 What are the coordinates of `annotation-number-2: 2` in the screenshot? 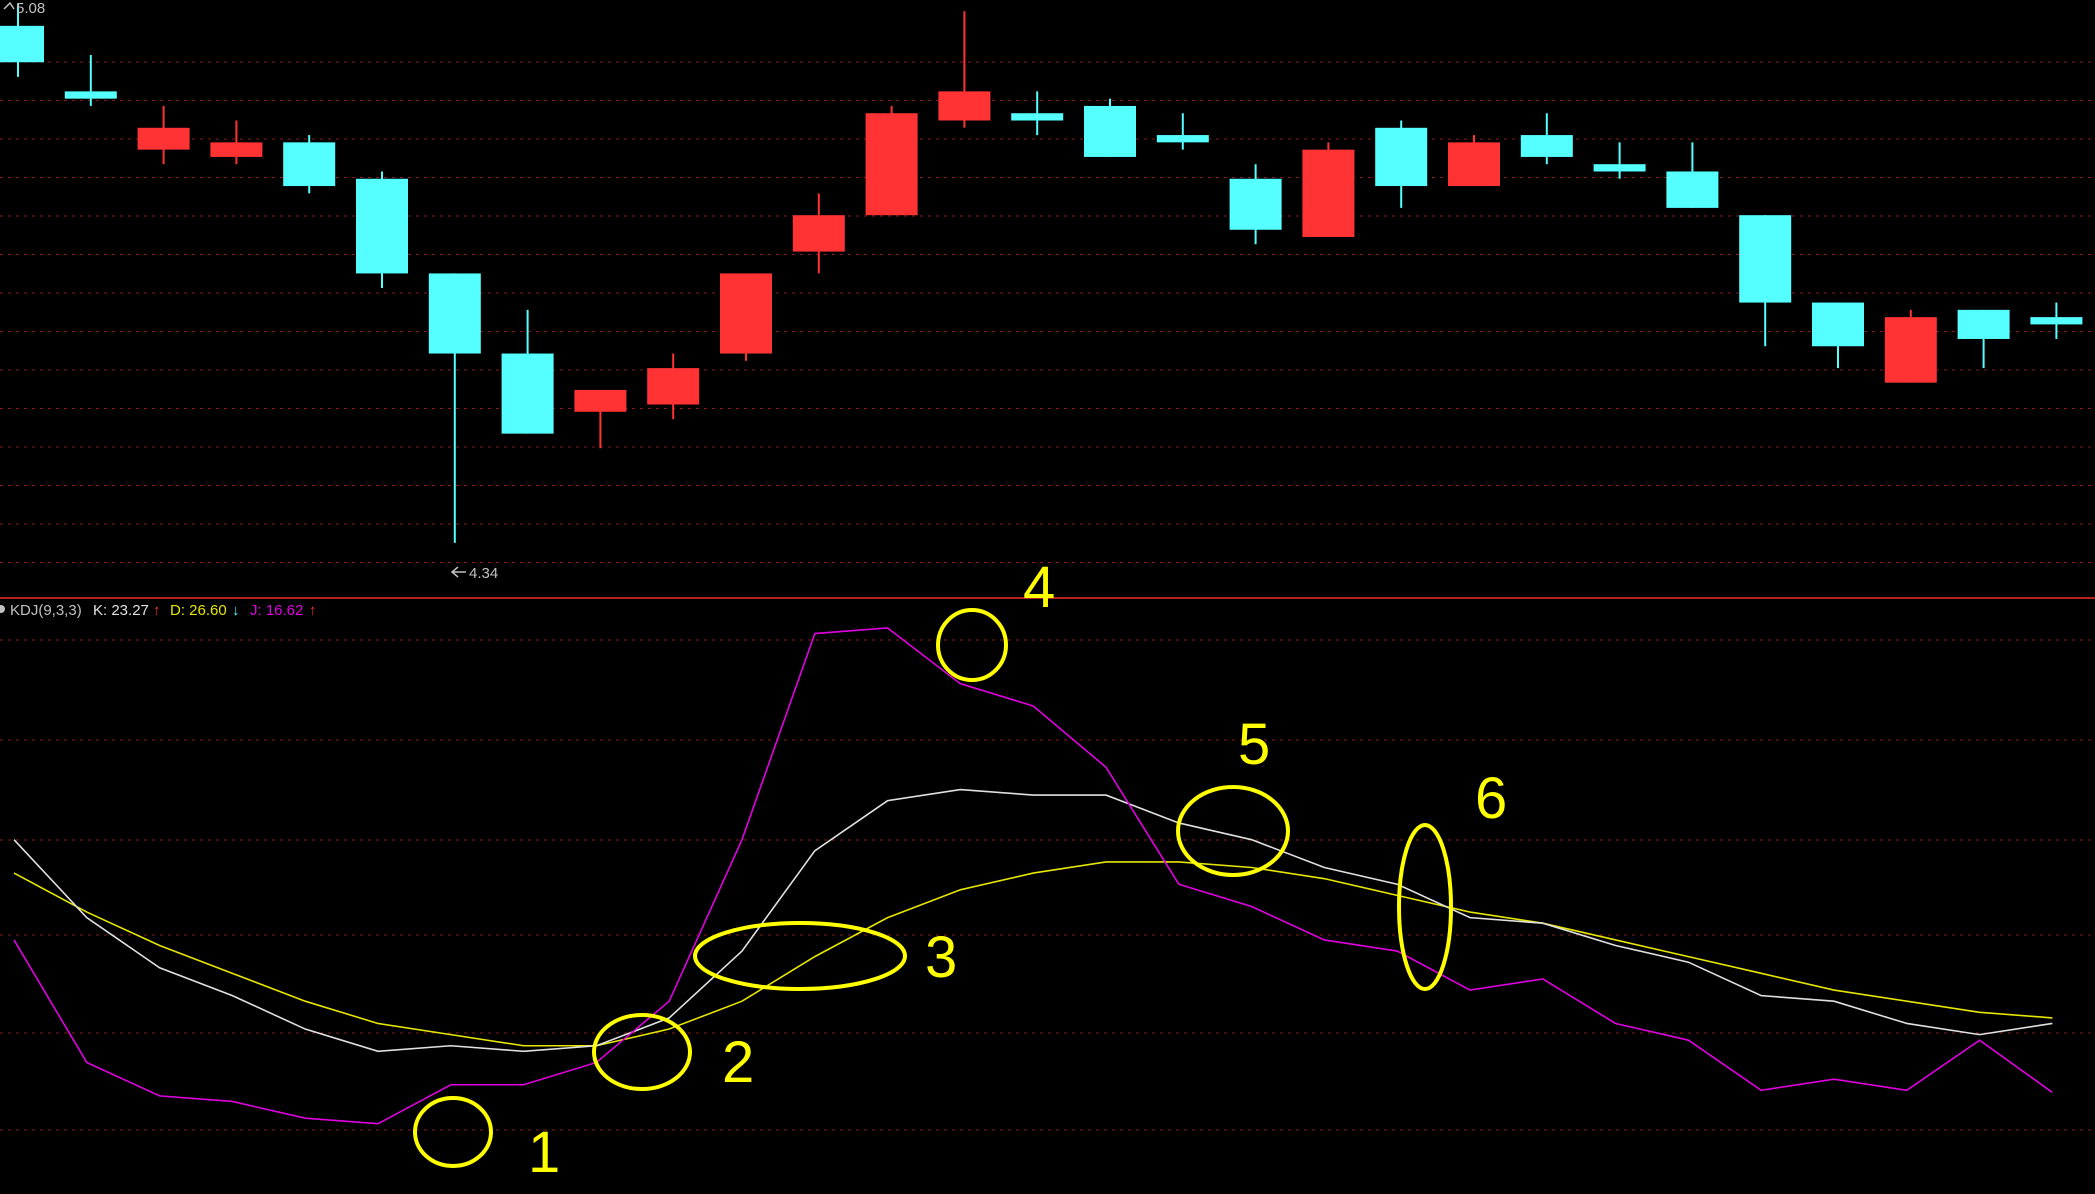 It's located at (738, 1062).